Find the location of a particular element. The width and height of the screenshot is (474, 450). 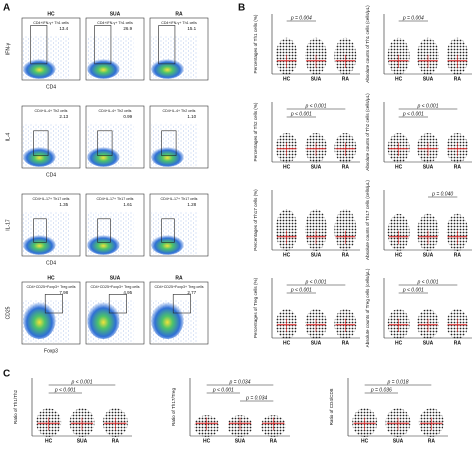

y-axis-label: IFN-γ is located at coordinates (8, 48).